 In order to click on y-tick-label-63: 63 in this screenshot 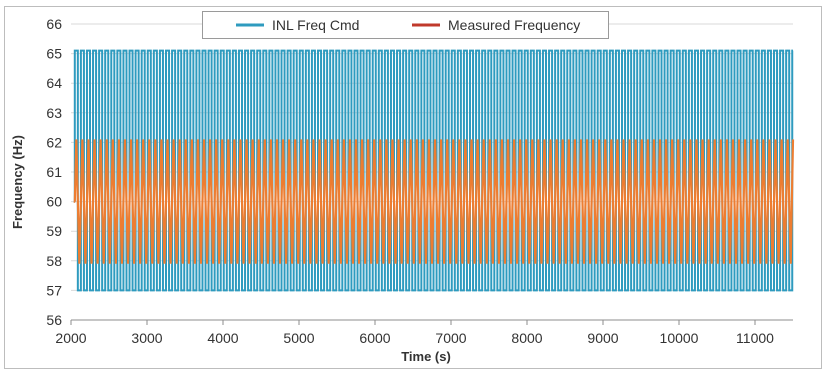, I will do `click(54, 113)`.